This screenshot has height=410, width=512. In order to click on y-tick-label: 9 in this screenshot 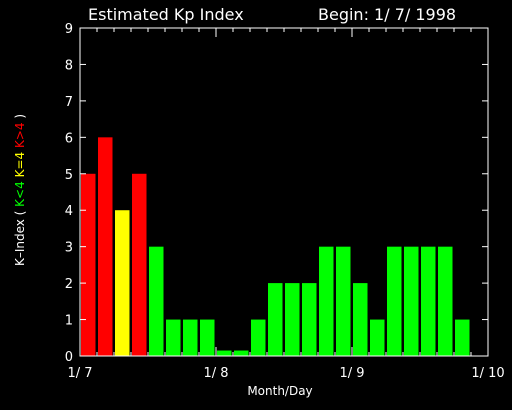, I will do `click(69, 29)`.